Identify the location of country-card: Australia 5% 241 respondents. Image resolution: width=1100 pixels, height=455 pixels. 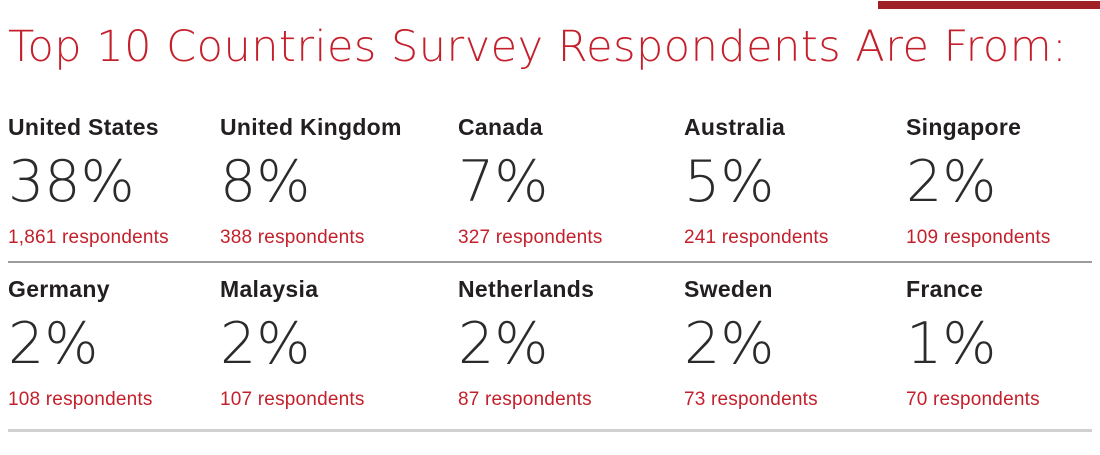
(795, 181).